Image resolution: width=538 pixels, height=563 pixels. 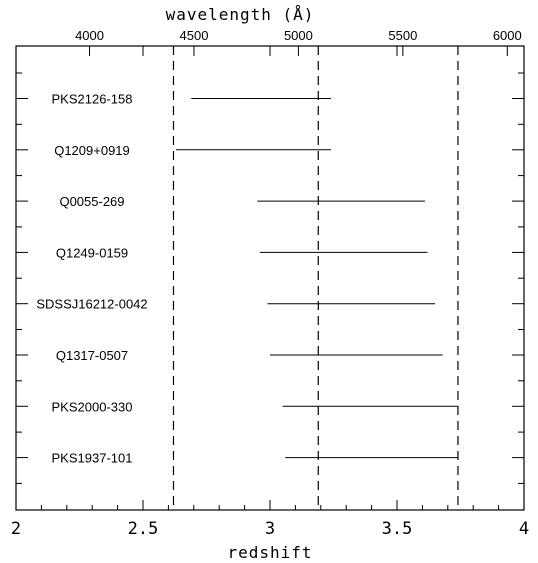 I want to click on category-label: Q1209+0919, so click(x=92, y=150).